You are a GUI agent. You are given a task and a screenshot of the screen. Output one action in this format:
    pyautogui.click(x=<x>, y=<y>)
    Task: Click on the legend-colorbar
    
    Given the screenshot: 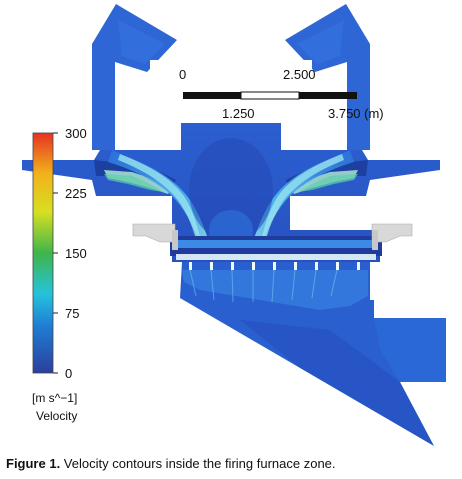 What is the action you would take?
    pyautogui.click(x=43, y=253)
    